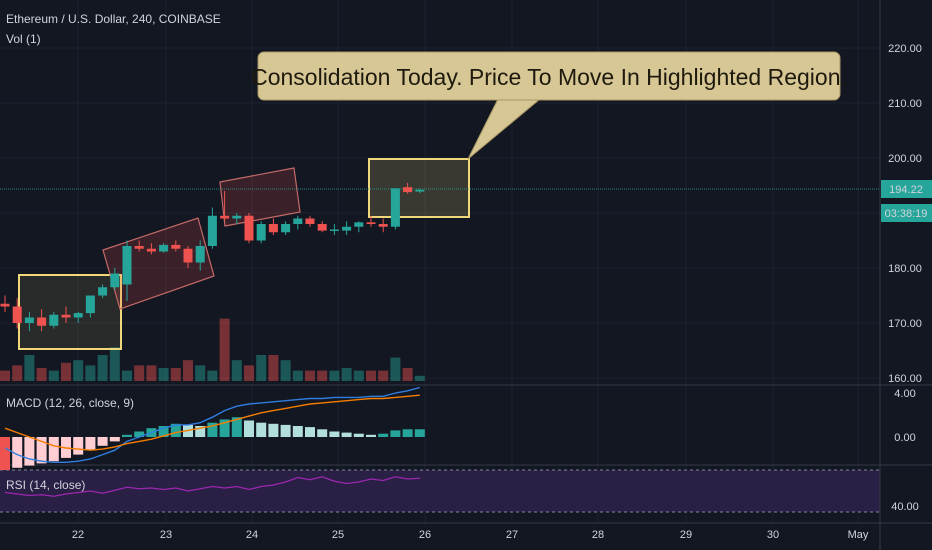 The height and width of the screenshot is (550, 932). I want to click on price-badge-text: 194.22, so click(906, 190).